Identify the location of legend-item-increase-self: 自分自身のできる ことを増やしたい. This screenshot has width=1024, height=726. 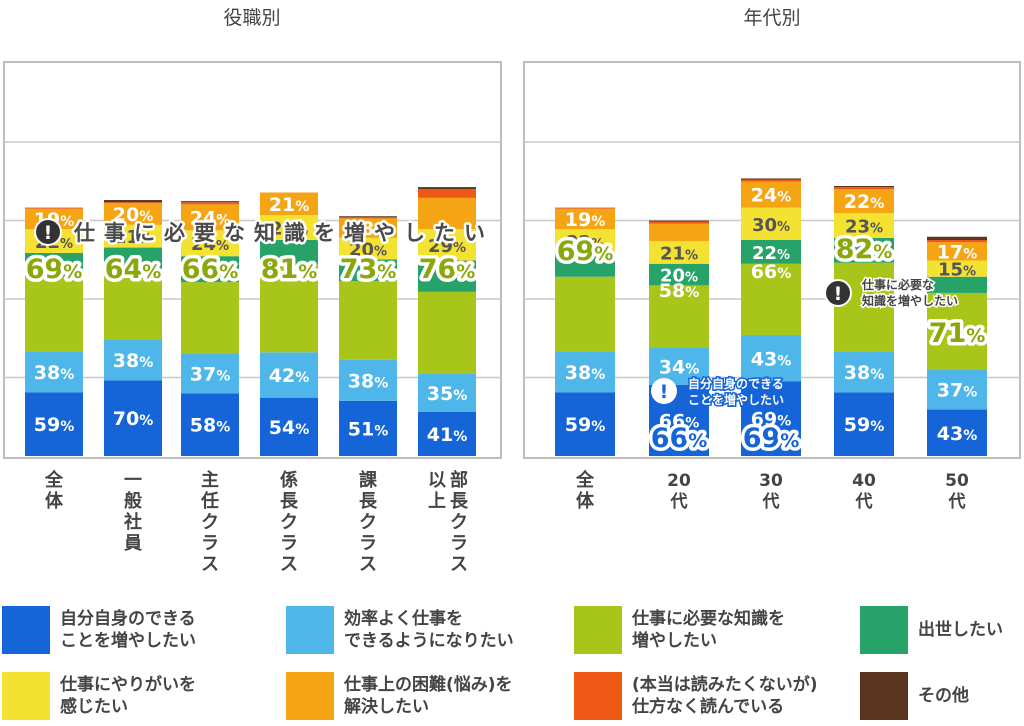
(99, 630).